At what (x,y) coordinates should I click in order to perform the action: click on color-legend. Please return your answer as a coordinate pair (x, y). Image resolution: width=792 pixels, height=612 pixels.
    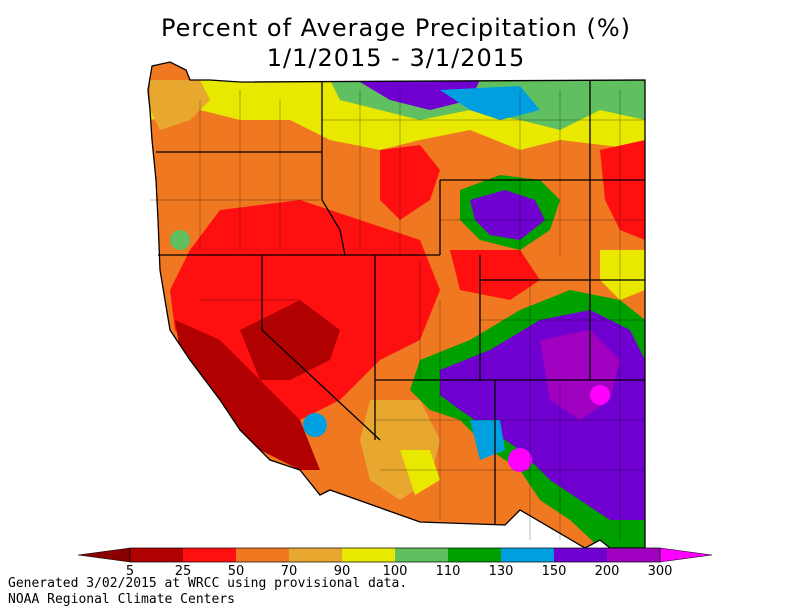
    Looking at the image, I should click on (395, 555).